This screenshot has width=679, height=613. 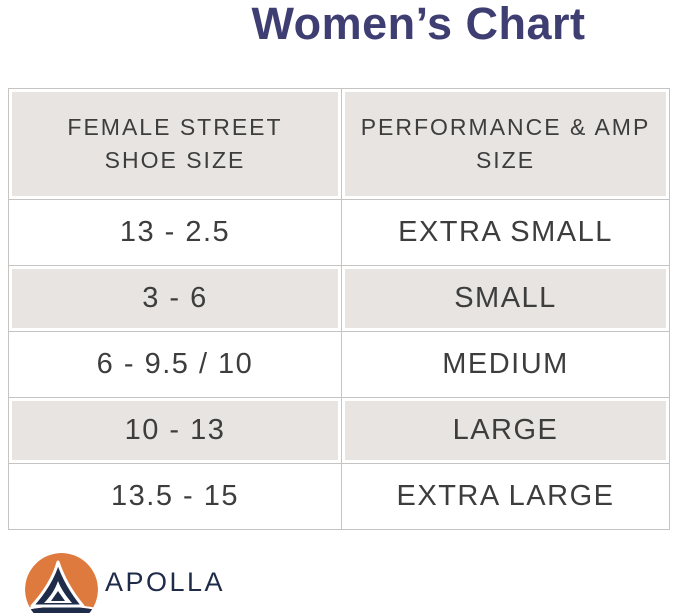 I want to click on shoe-size-cell: 13.5 - 15, so click(x=175, y=496).